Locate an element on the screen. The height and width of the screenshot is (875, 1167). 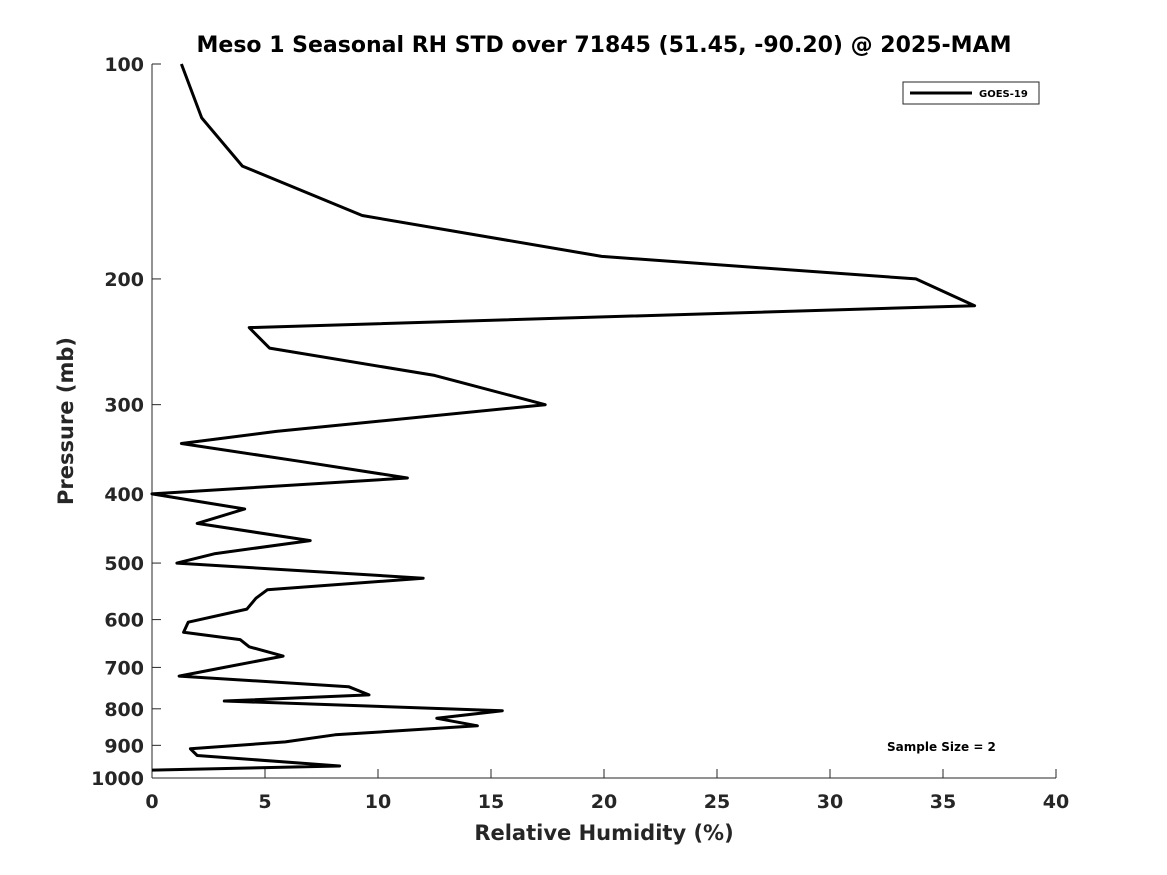
x-tick-label: 15 is located at coordinates (491, 802).